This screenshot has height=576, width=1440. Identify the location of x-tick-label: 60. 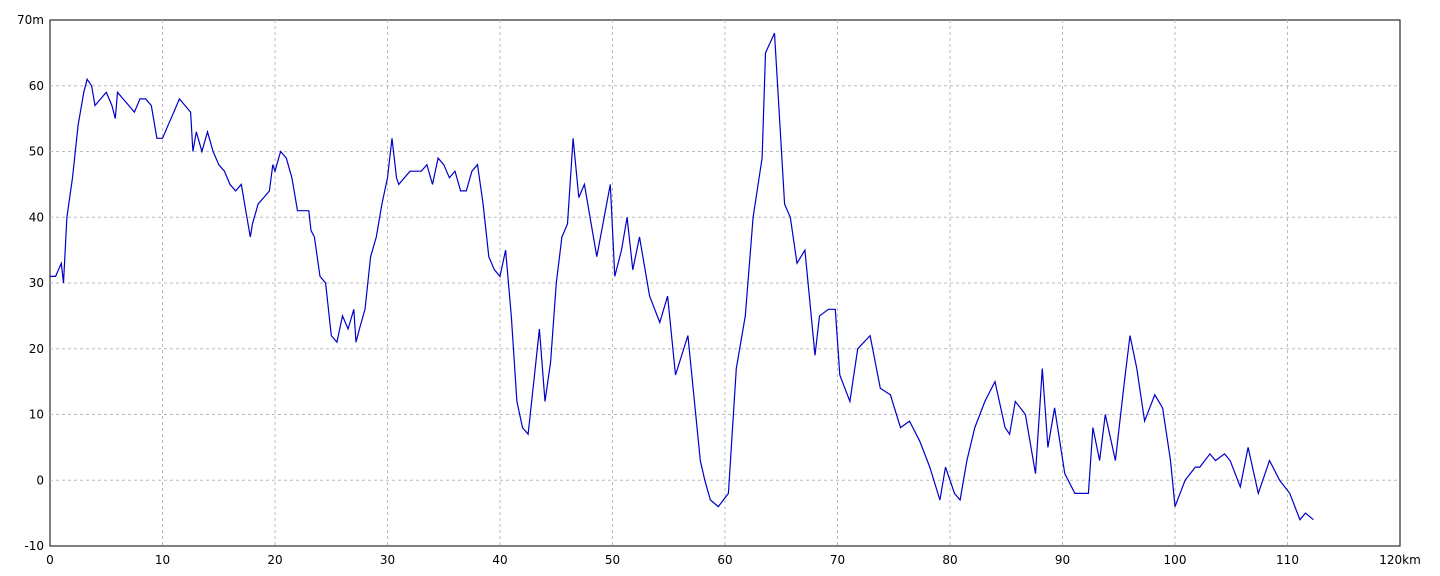
(724, 560).